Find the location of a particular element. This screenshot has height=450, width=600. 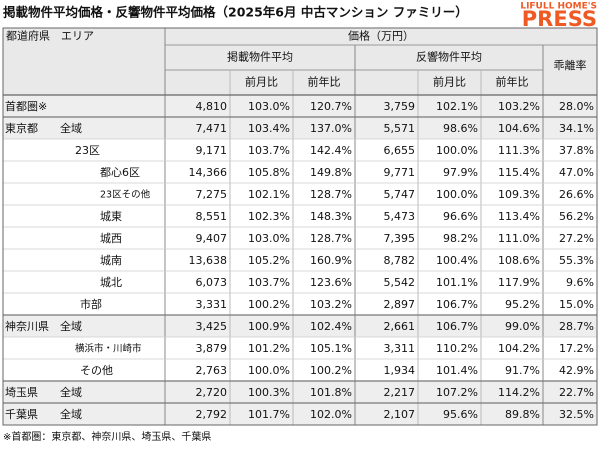

table-cell: 2,107 is located at coordinates (400, 414).